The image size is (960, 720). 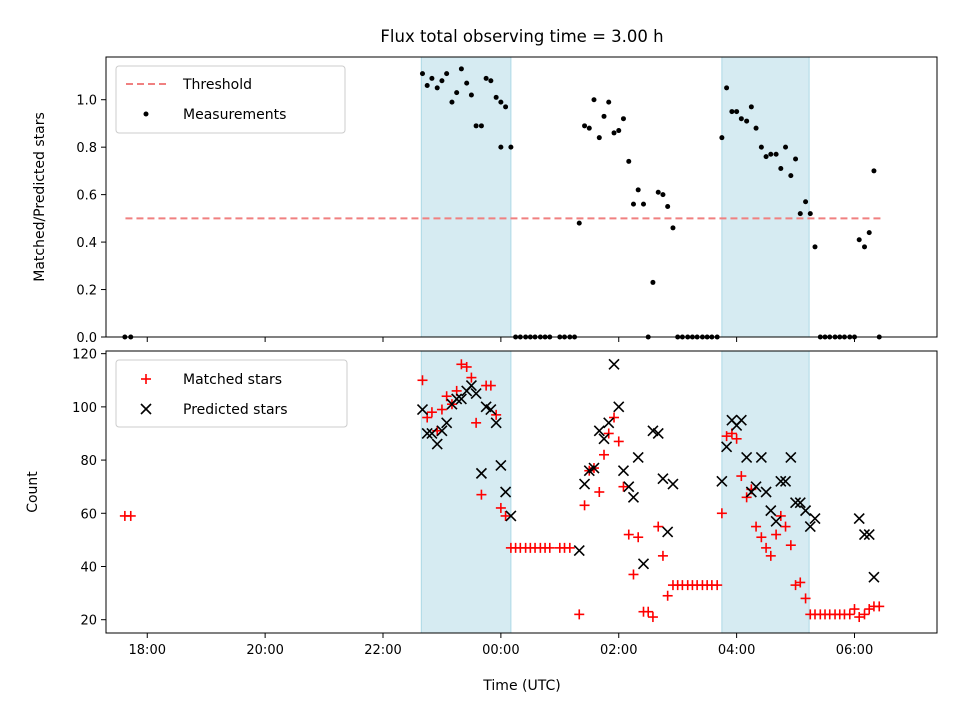 What do you see at coordinates (86, 101) in the screenshot?
I see `top-y-tick-label: 1.0` at bounding box center [86, 101].